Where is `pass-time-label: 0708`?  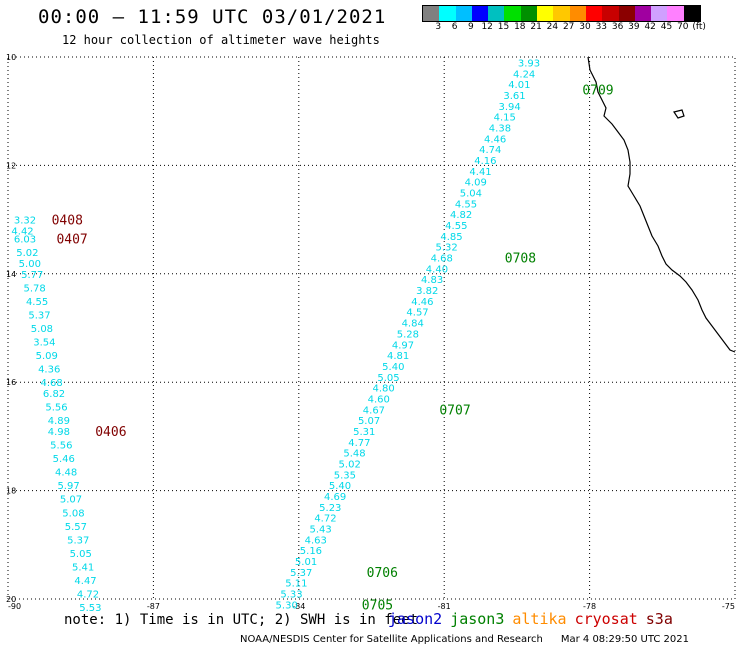
pass-time-label: 0708 is located at coordinates (520, 259).